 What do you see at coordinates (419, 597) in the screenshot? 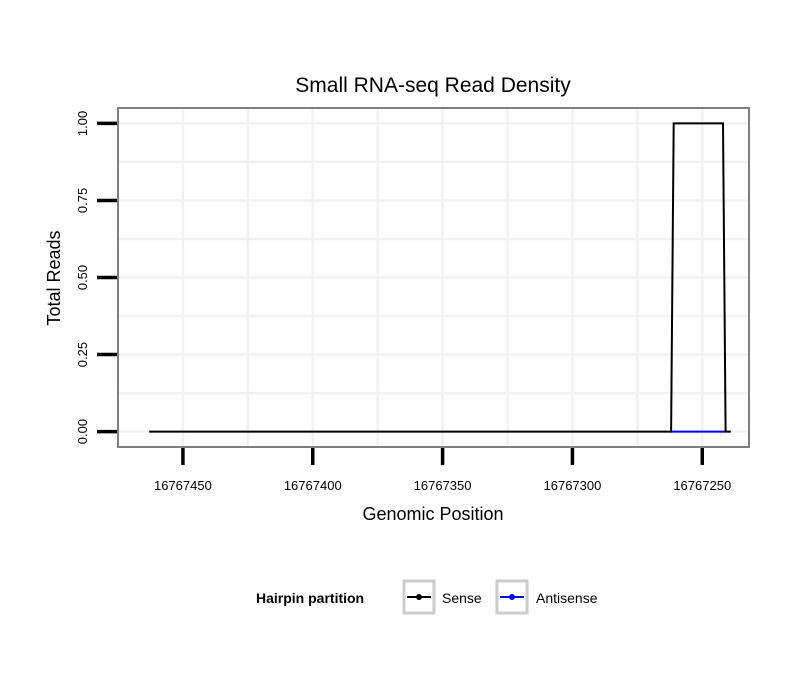
I see `legend-point-sense` at bounding box center [419, 597].